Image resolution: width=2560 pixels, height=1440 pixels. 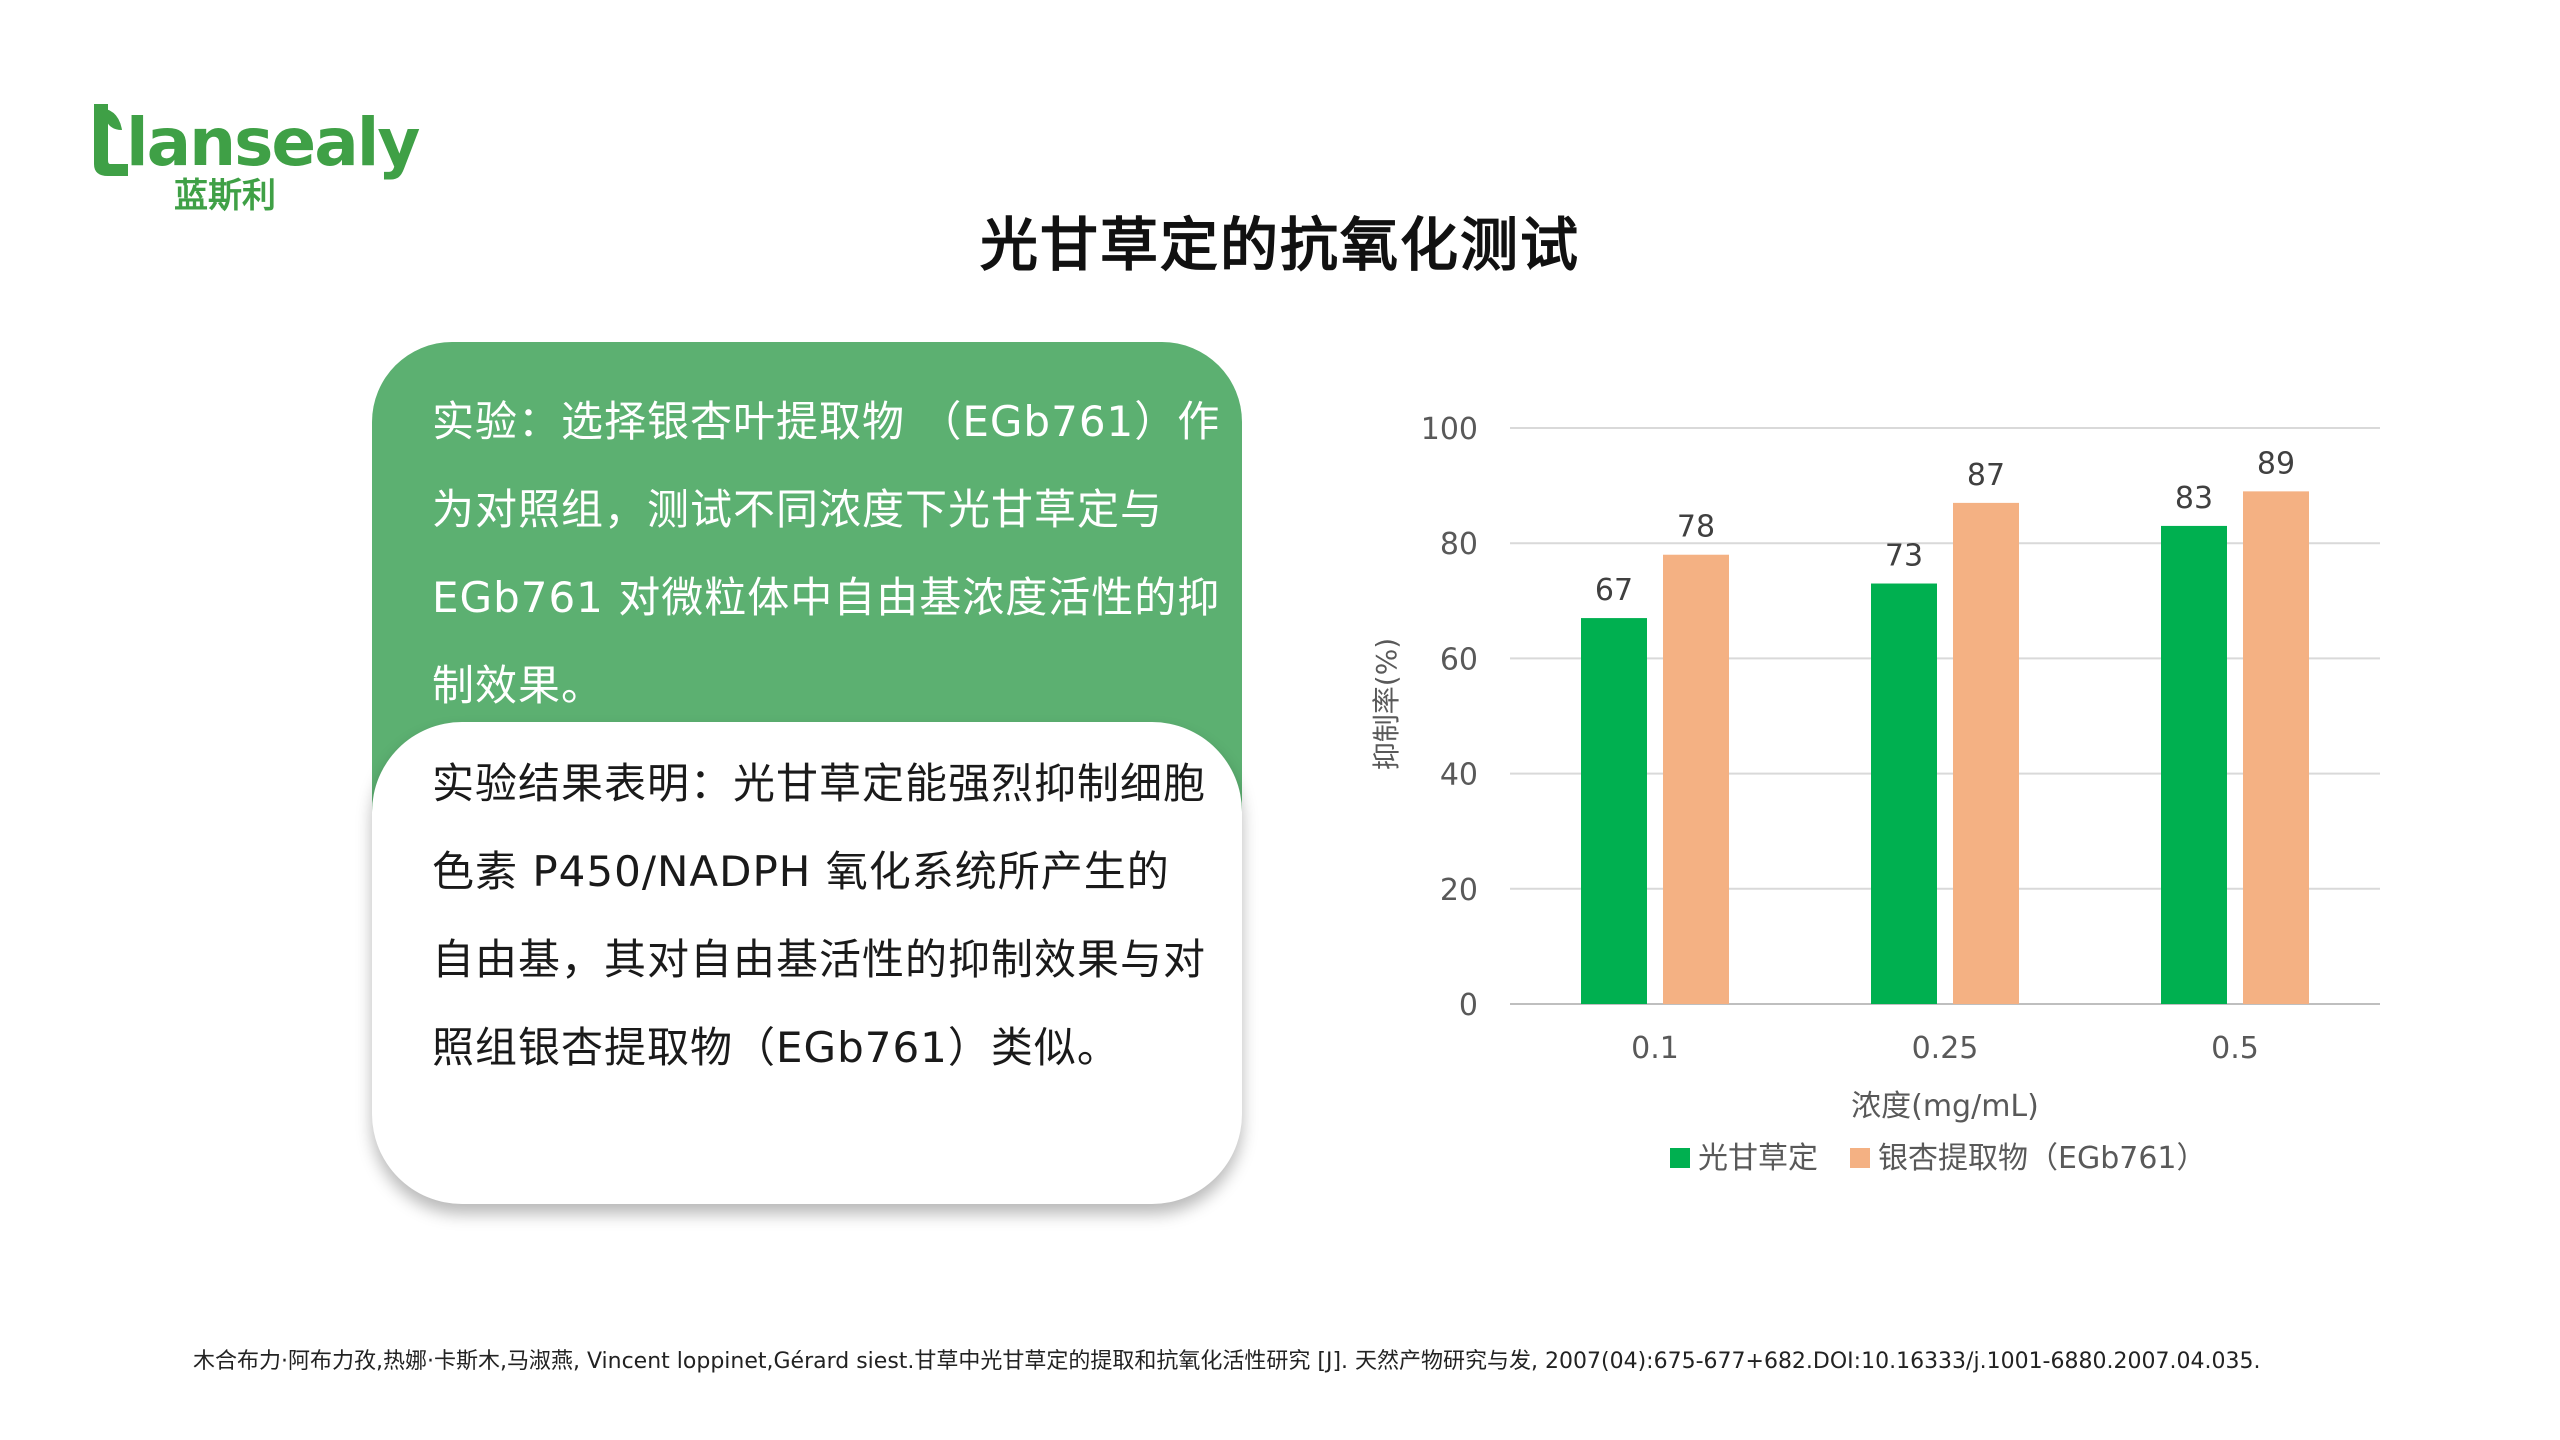 What do you see at coordinates (1696, 527) in the screenshot?
I see `data-label: 78` at bounding box center [1696, 527].